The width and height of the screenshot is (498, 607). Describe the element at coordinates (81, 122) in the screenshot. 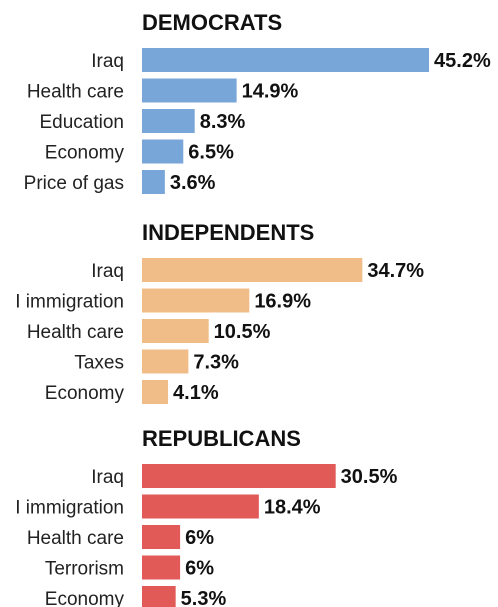

I see `category-label: Education` at that location.